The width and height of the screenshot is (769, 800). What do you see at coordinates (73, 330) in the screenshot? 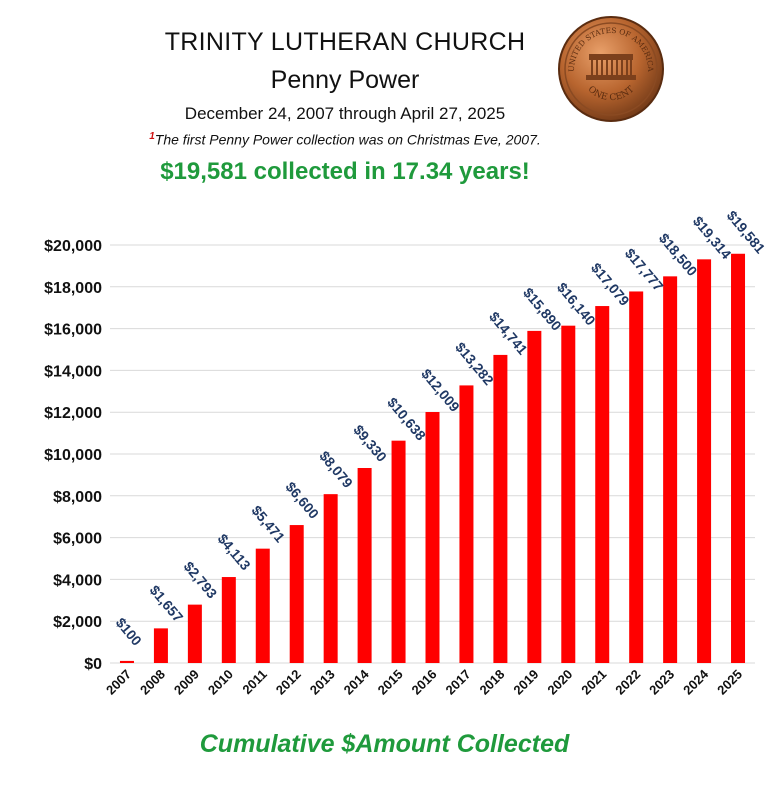
I see `y-tick-label: $16,000` at bounding box center [73, 330].